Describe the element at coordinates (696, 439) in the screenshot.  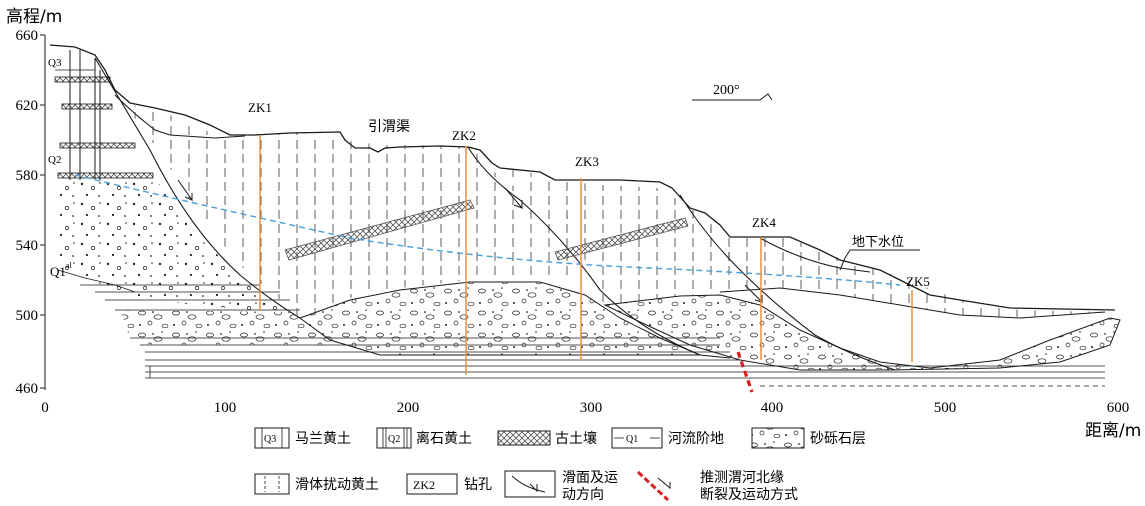
I see `legend-label: 河流阶地` at that location.